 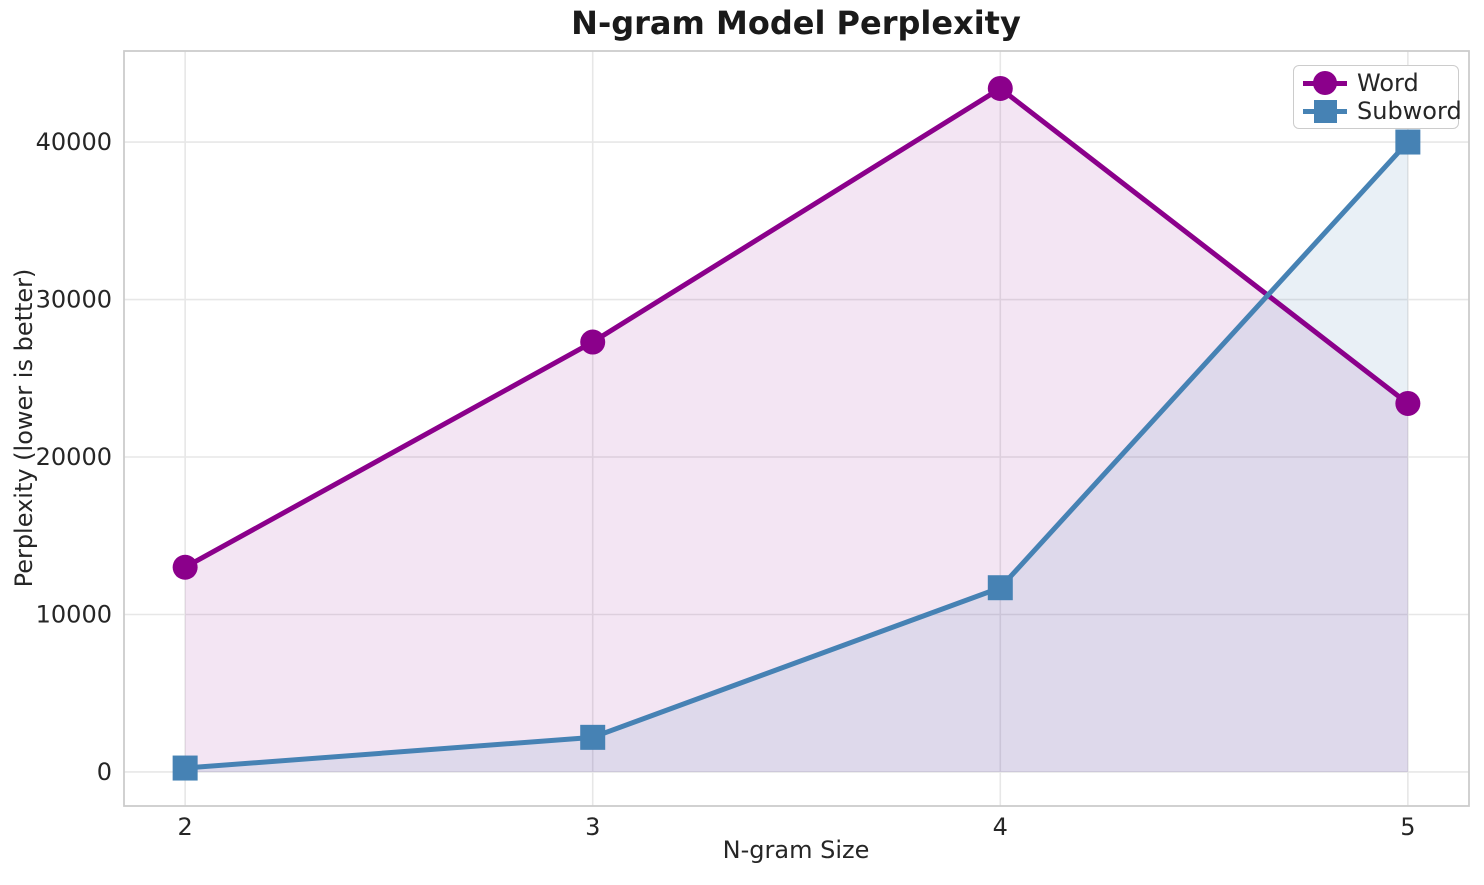 I want to click on legend-item-word: Word, so click(x=1376, y=83).